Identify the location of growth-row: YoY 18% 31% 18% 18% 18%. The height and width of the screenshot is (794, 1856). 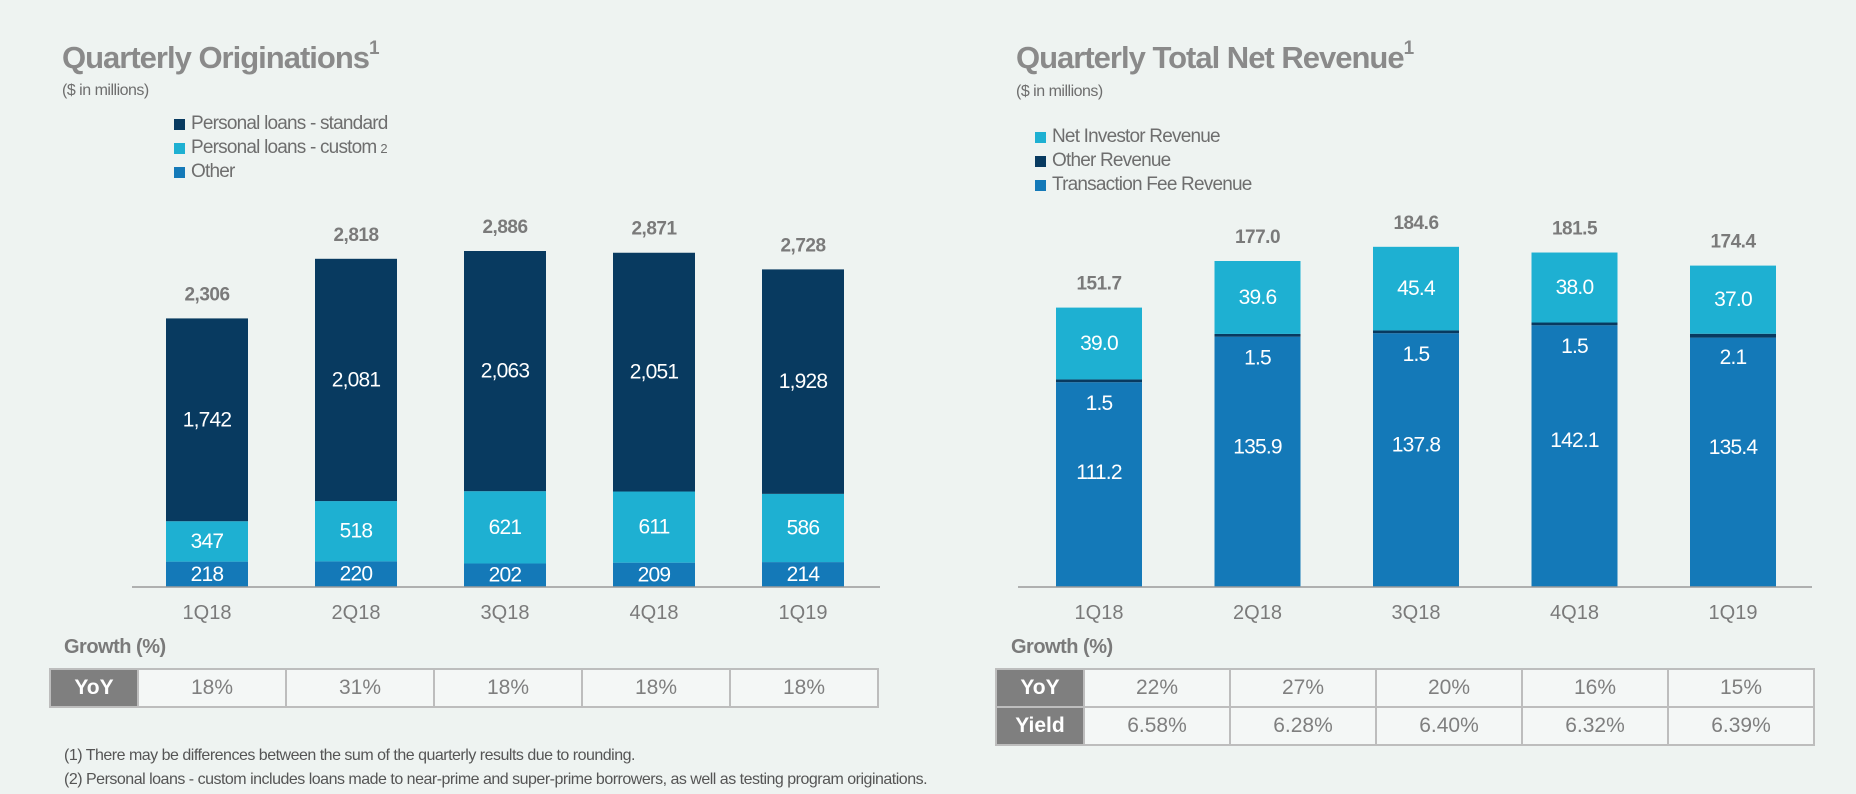
(464, 688).